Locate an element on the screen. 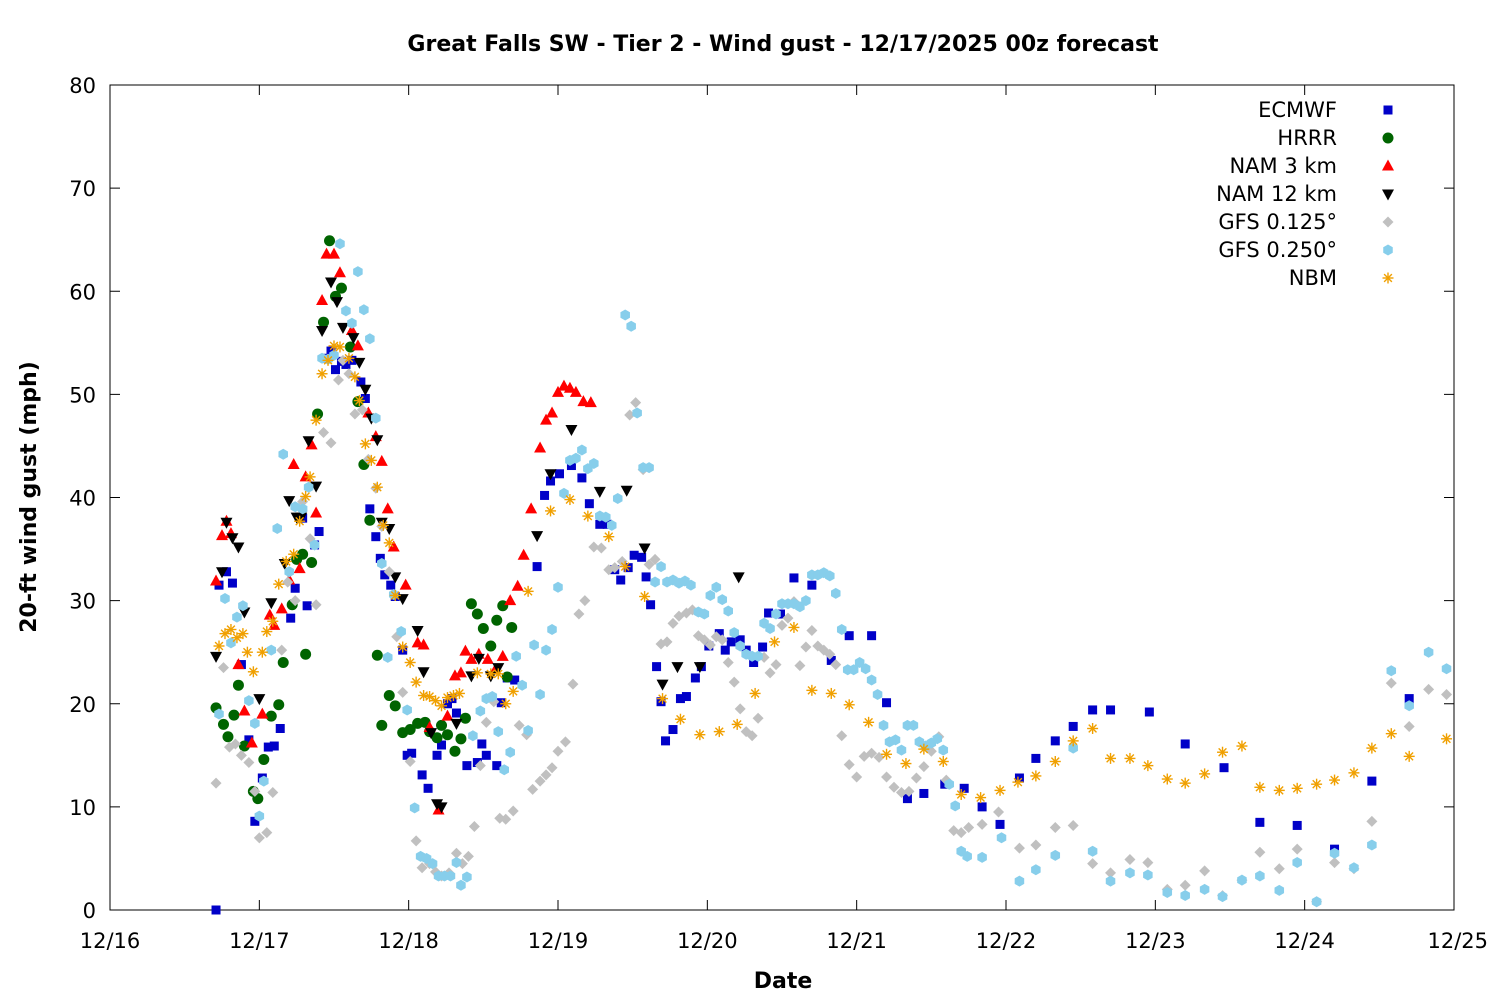  x-tick-label: 12/21 is located at coordinates (856, 941).